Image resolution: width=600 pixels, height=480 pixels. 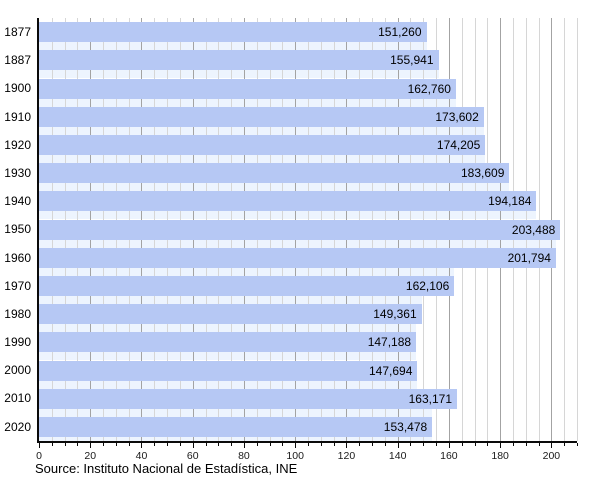 What do you see at coordinates (39, 456) in the screenshot?
I see `x-tick-label: 0` at bounding box center [39, 456].